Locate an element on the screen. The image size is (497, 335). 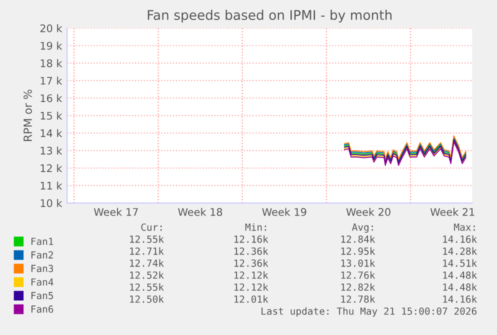
y-tick-label: 19 k is located at coordinates (51, 46).